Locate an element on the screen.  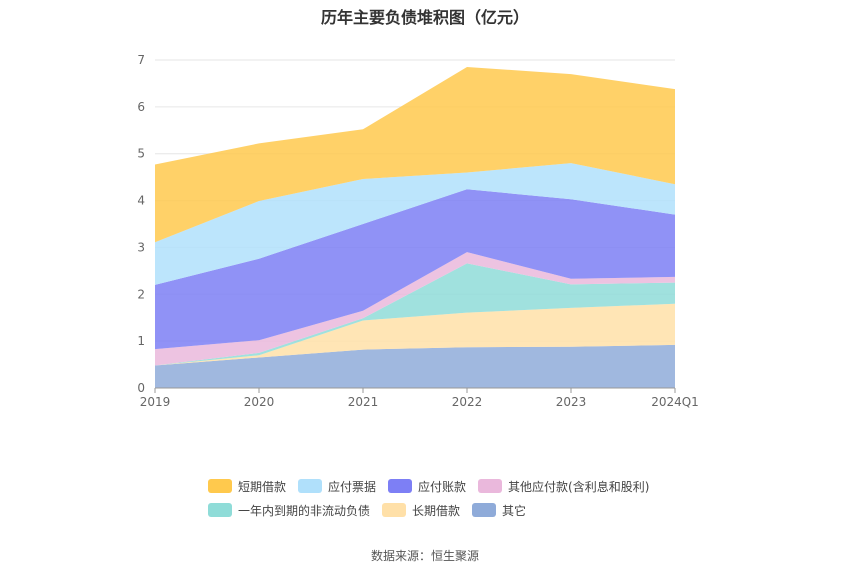
legend-label: 应付账款 is located at coordinates (442, 486).